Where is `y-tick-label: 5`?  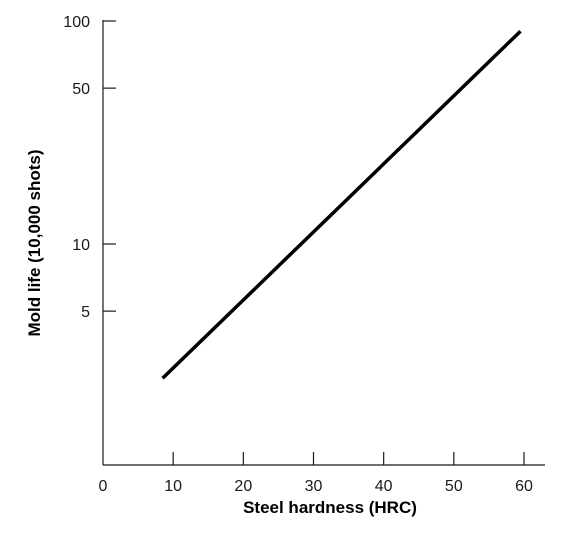
y-tick-label: 5 is located at coordinates (85, 312).